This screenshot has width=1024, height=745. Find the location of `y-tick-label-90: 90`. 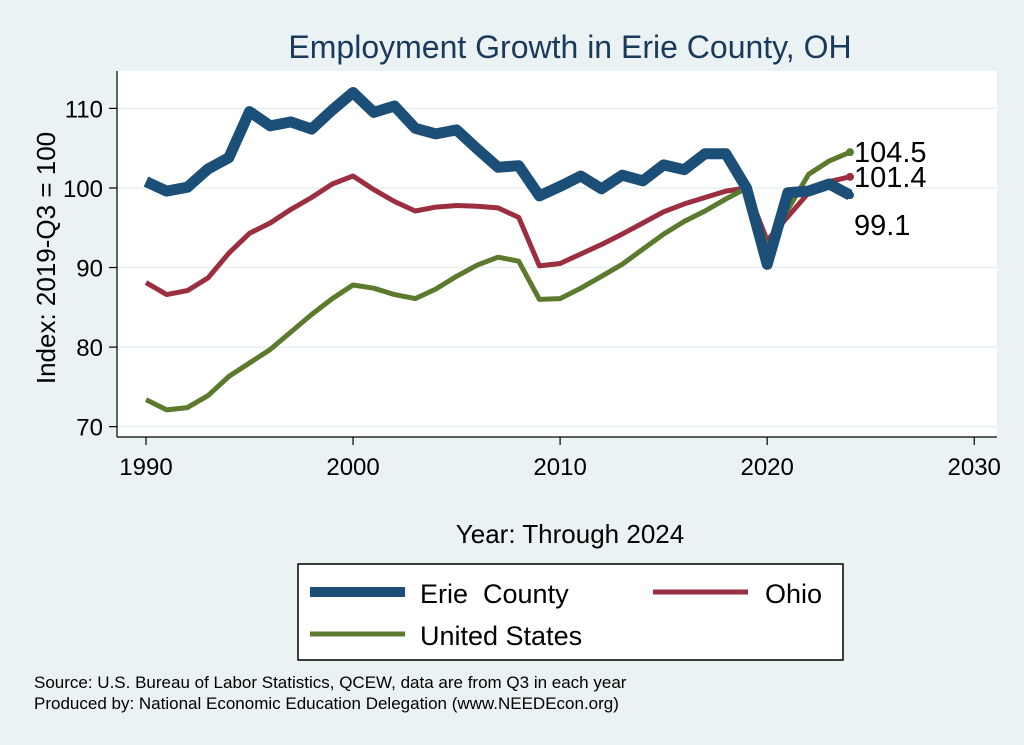

y-tick-label-90: 90 is located at coordinates (89, 269).